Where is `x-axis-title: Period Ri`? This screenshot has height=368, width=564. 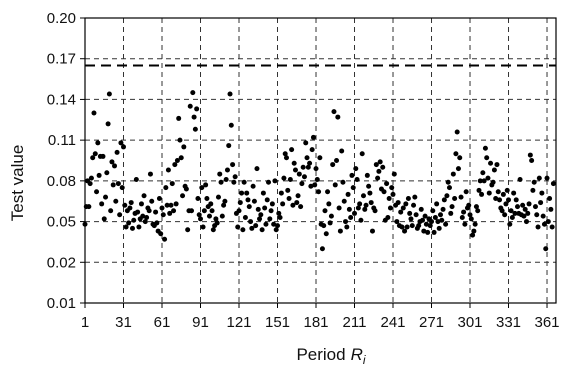
x-axis-title: Period Ri is located at coordinates (330, 356).